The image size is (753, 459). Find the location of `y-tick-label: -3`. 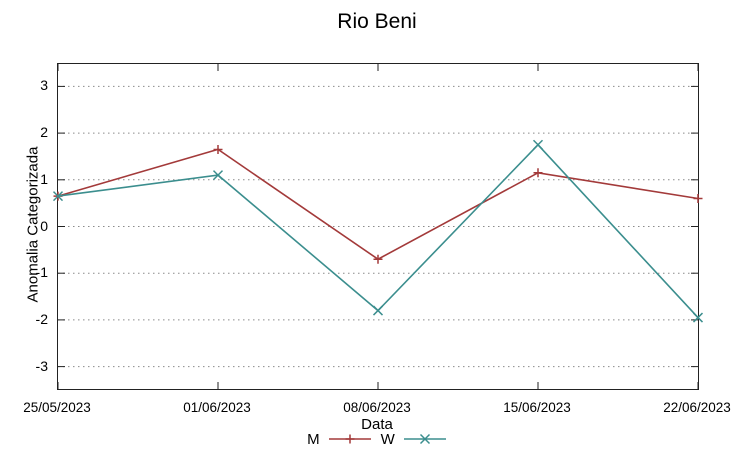

y-tick-label: -3 is located at coordinates (41, 365).